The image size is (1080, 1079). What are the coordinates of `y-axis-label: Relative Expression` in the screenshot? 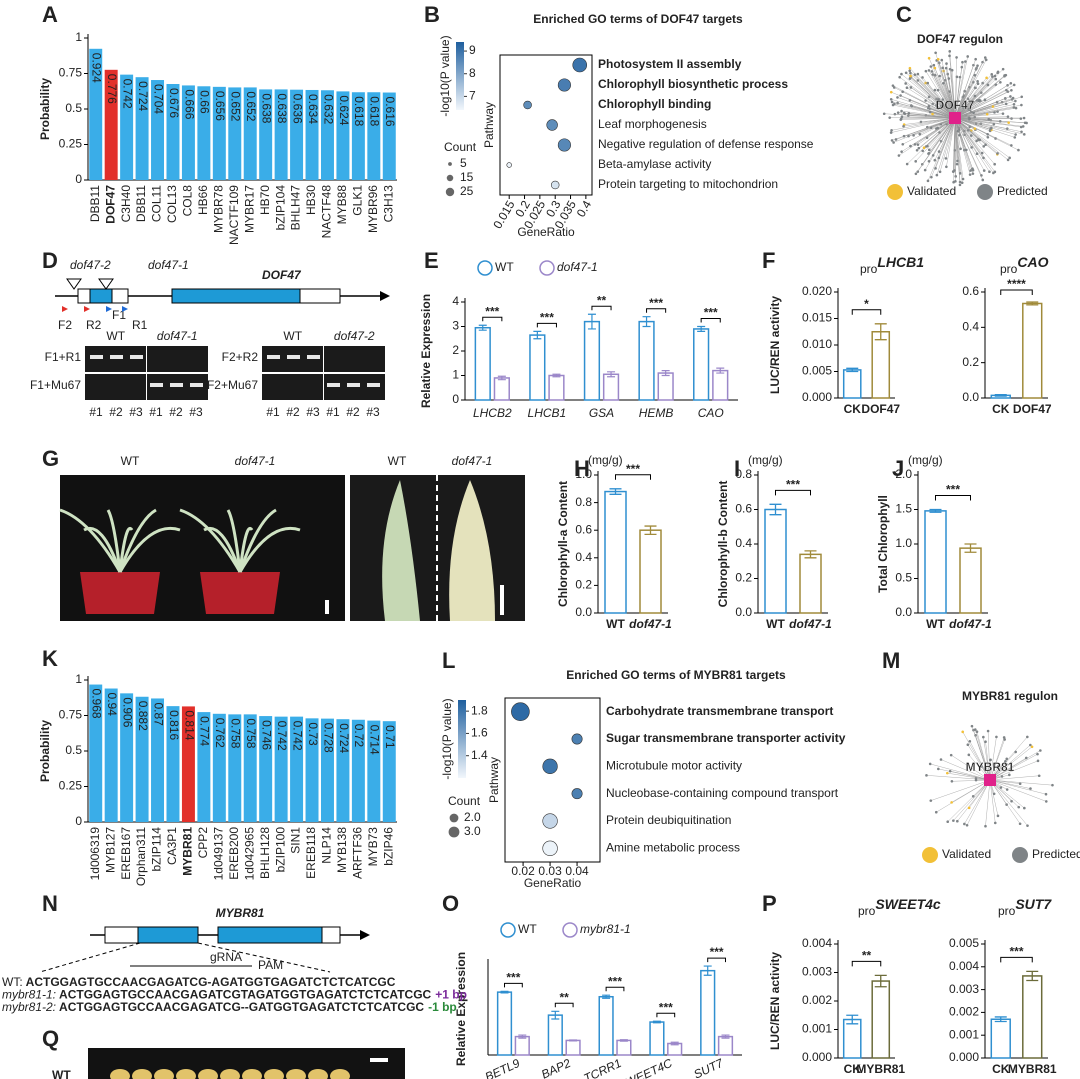 It's located at (461, 1009).